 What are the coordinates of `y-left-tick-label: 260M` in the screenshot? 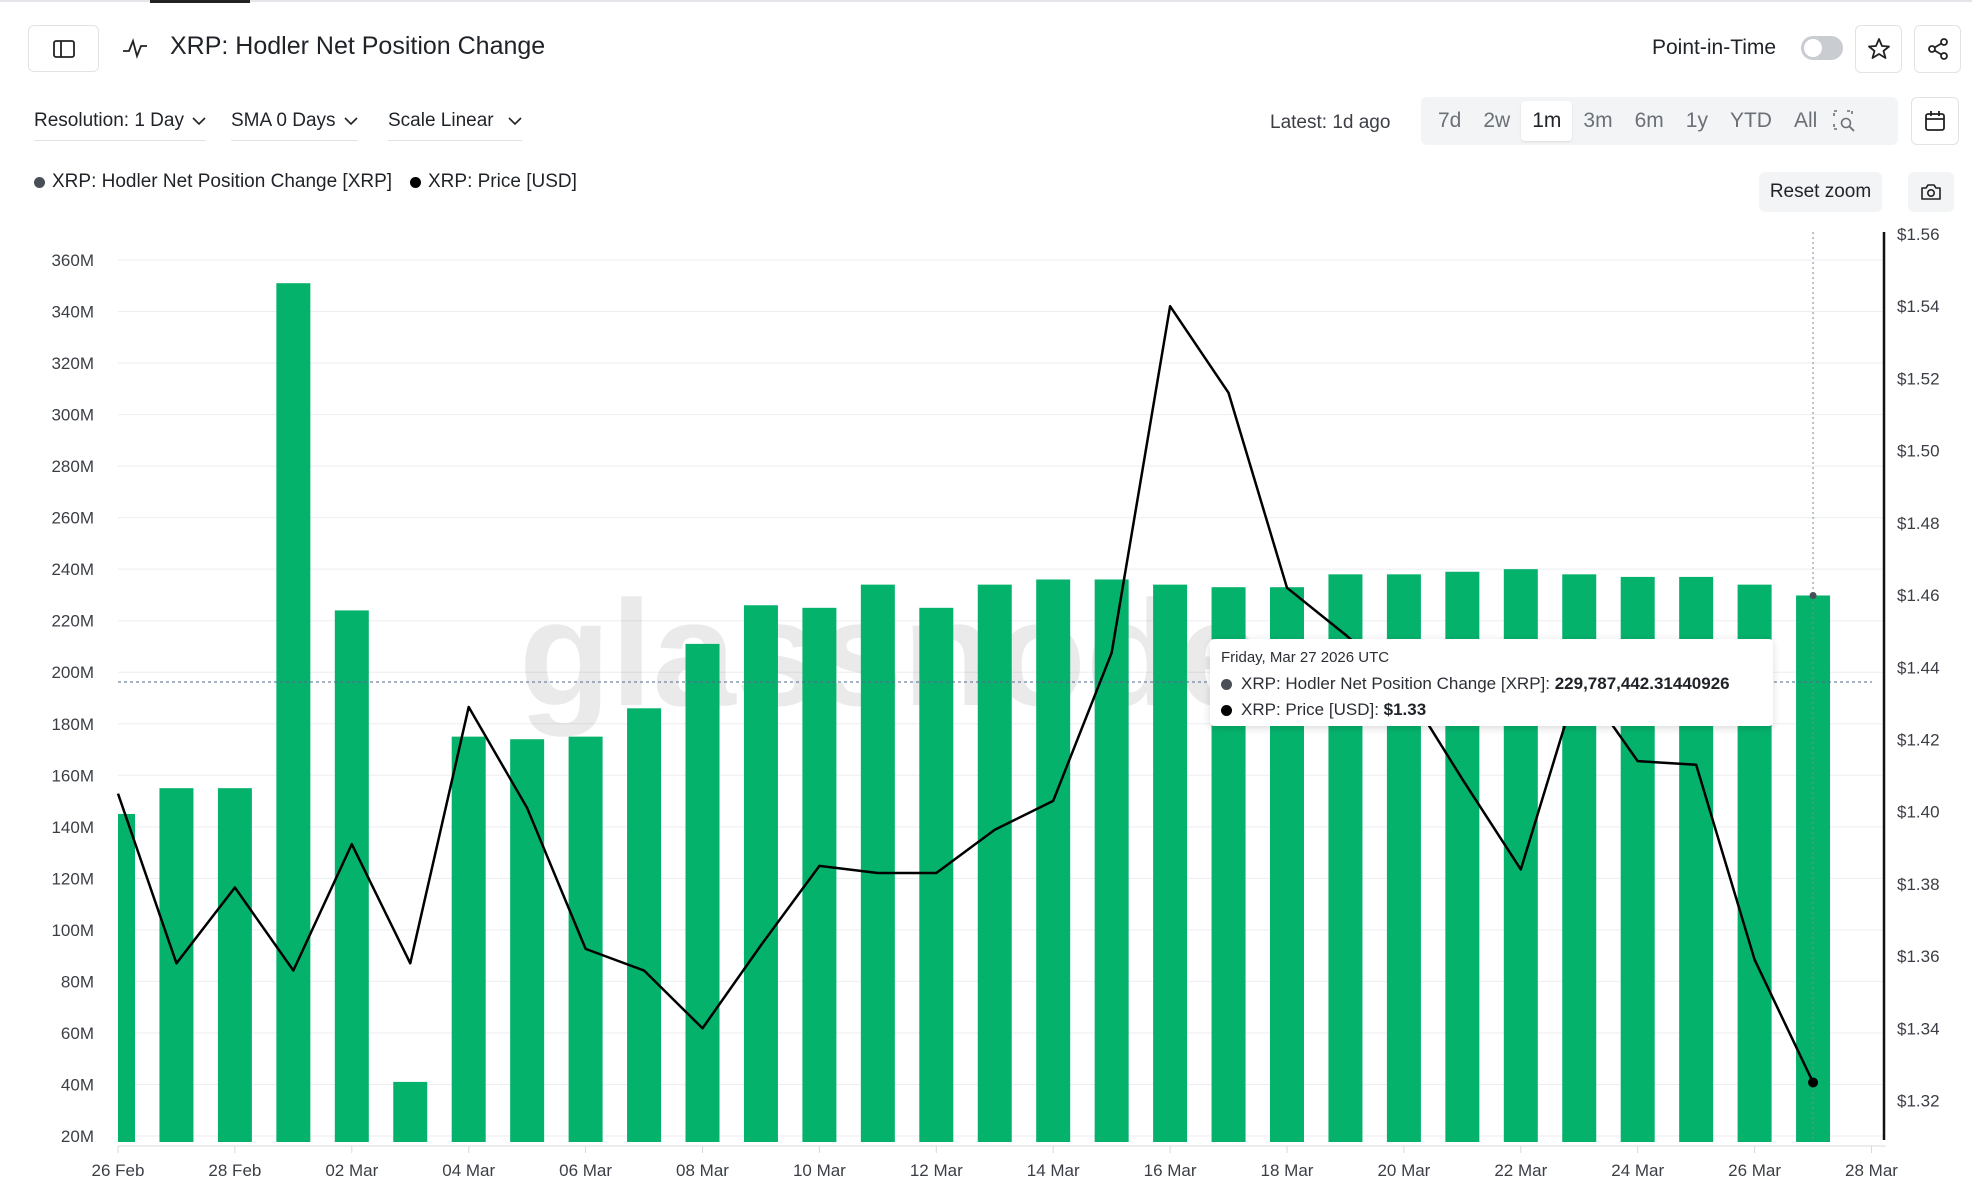 It's located at (72, 518).